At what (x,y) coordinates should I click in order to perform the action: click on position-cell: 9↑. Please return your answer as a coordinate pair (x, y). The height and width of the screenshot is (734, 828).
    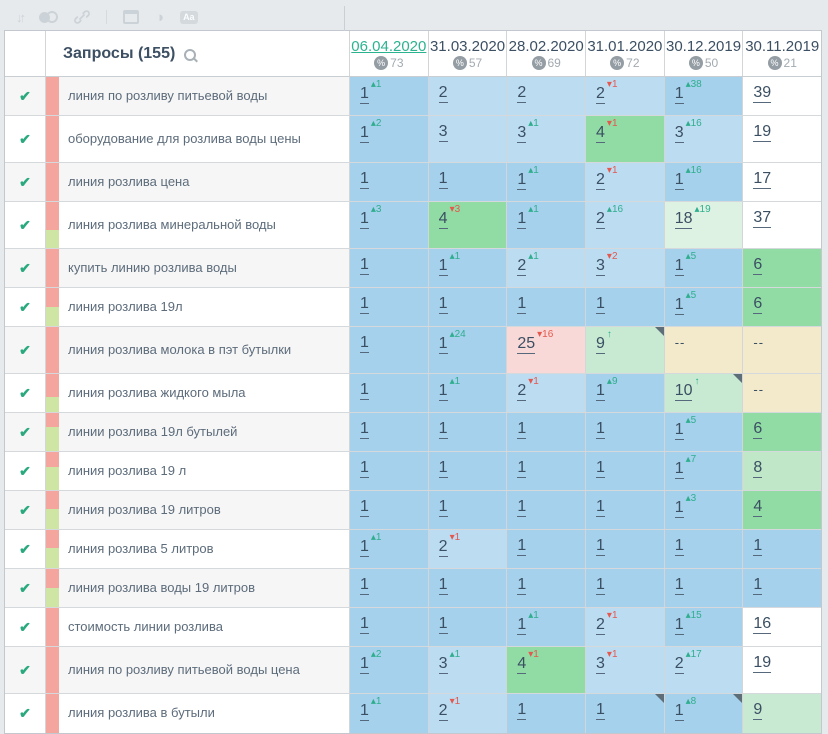
    Looking at the image, I should click on (624, 350).